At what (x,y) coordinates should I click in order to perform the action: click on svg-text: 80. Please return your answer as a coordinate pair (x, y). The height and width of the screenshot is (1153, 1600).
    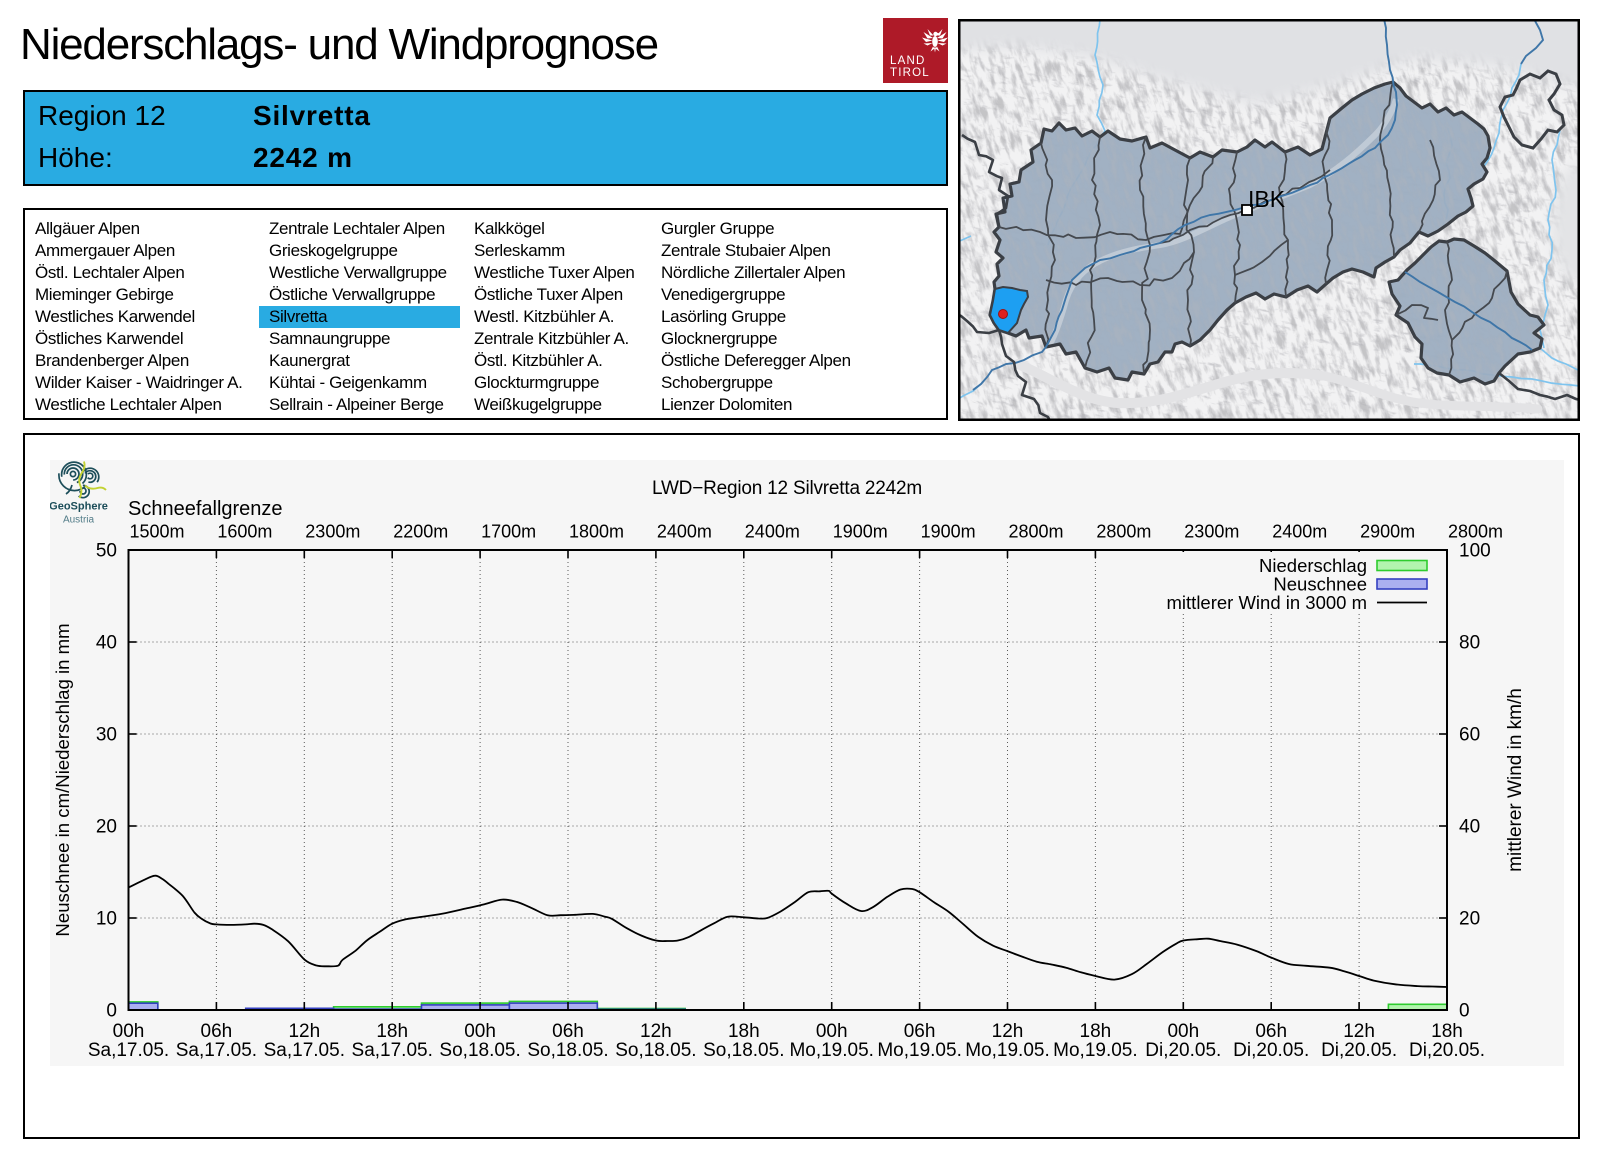
    Looking at the image, I should click on (1469, 643).